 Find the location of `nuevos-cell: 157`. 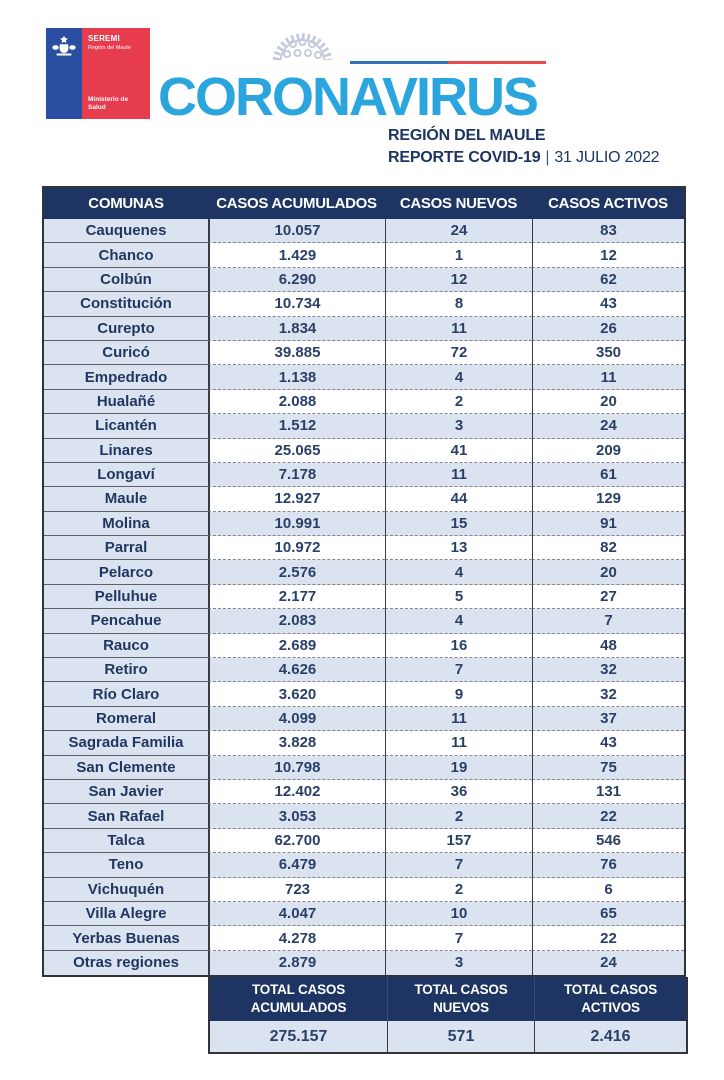

nuevos-cell: 157 is located at coordinates (458, 841).